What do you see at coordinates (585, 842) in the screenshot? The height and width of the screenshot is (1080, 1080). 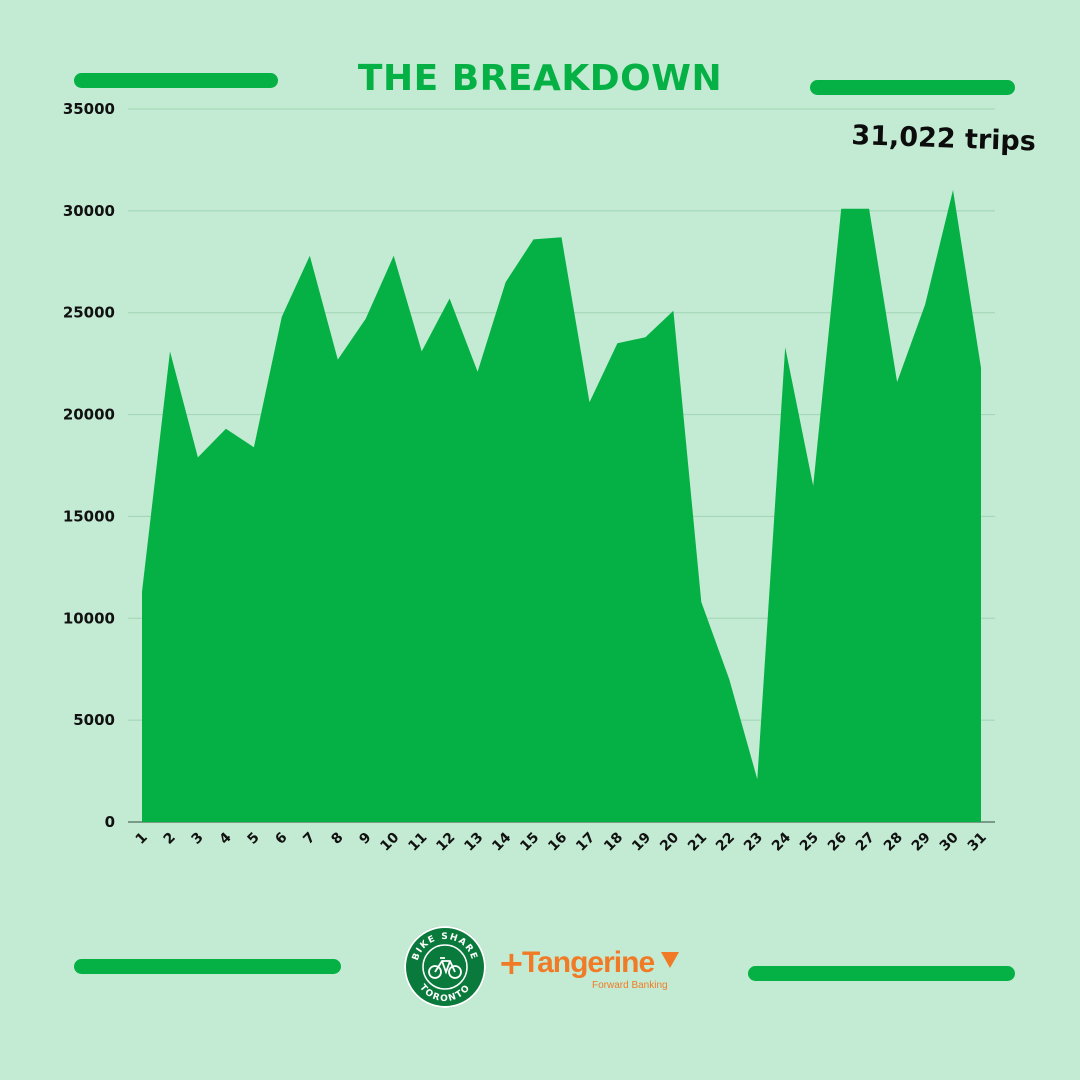 I see `x-tick-label: 17` at bounding box center [585, 842].